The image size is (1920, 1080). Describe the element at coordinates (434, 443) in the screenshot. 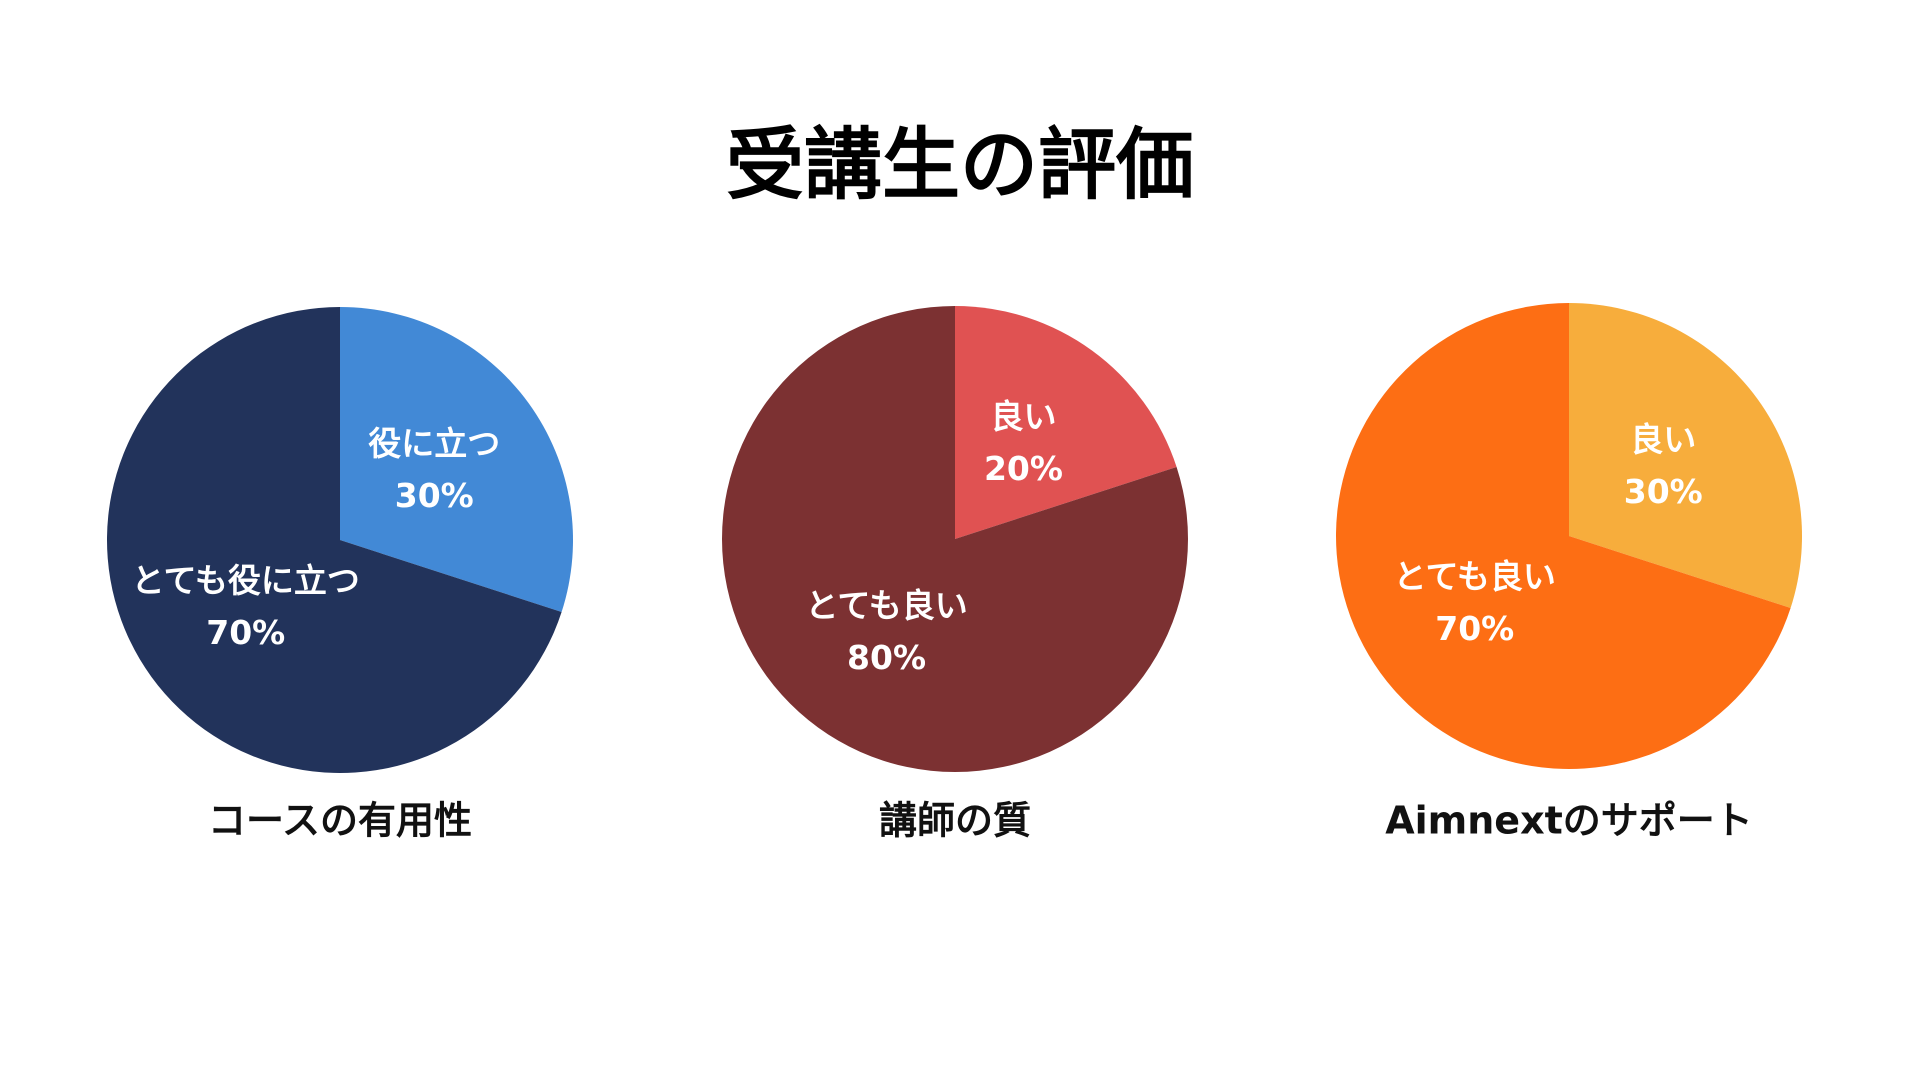

I see `slice-label: 役に立つ` at that location.